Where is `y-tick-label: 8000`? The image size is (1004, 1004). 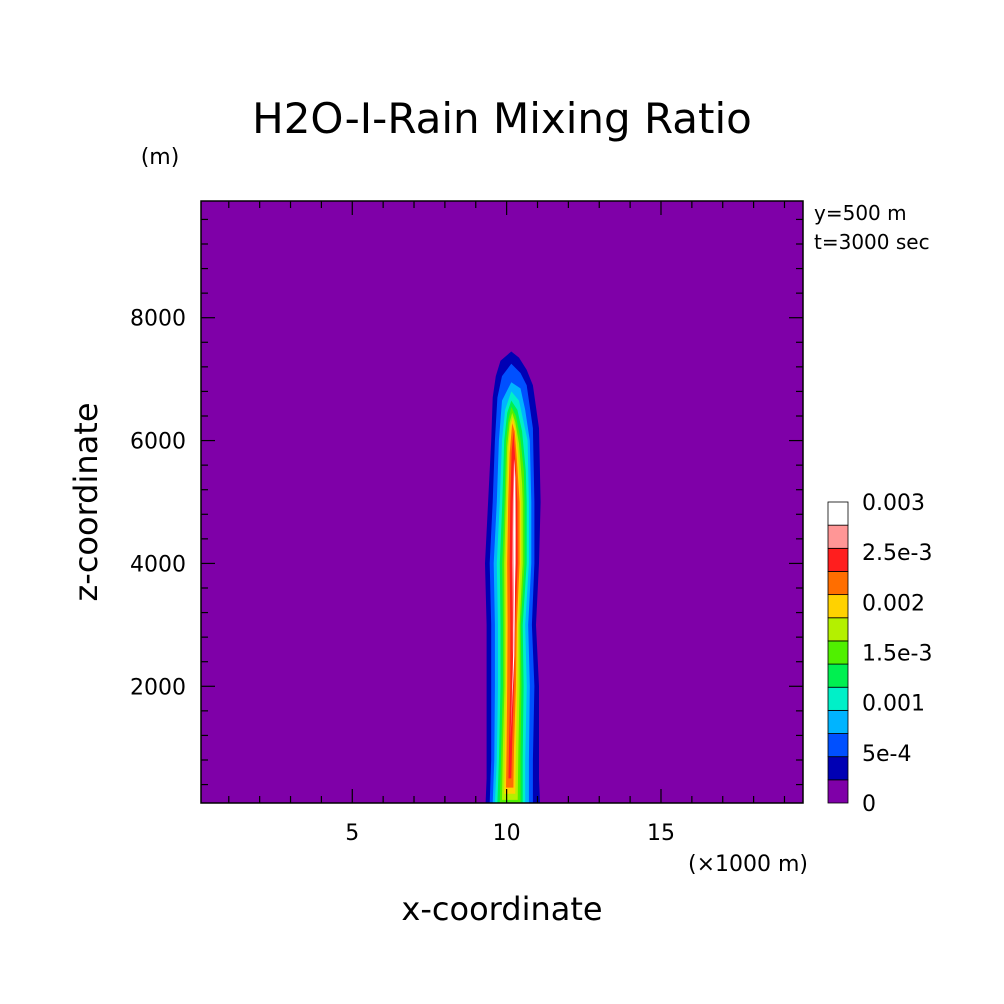 y-tick-label: 8000 is located at coordinates (158, 319).